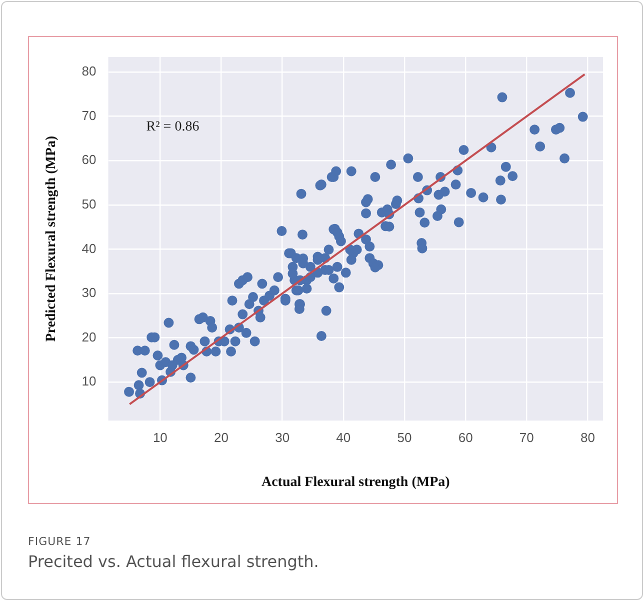 The width and height of the screenshot is (644, 601). Describe the element at coordinates (526, 437) in the screenshot. I see `x-tick-label: 70` at that location.